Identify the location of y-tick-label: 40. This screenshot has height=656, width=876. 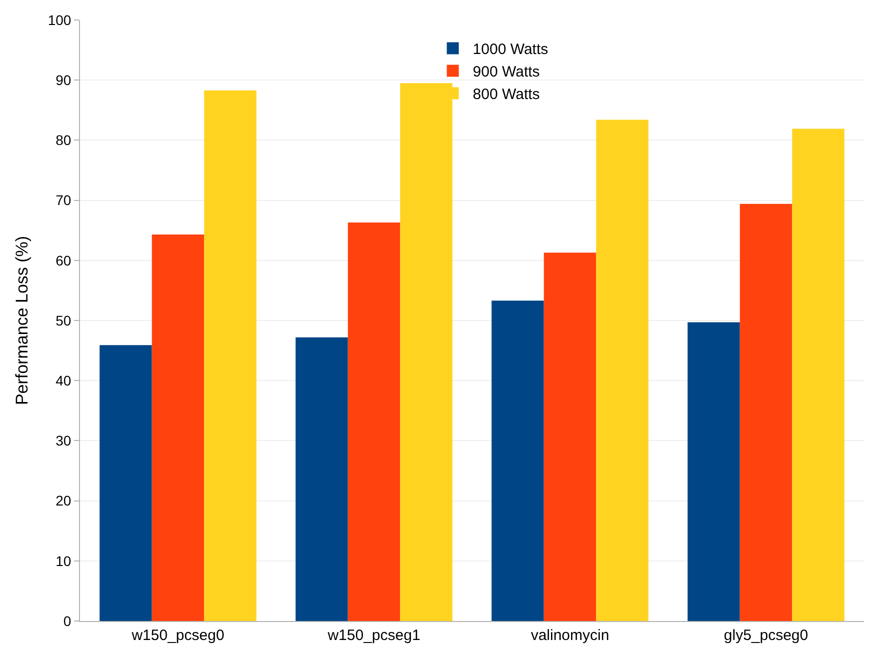
(64, 380).